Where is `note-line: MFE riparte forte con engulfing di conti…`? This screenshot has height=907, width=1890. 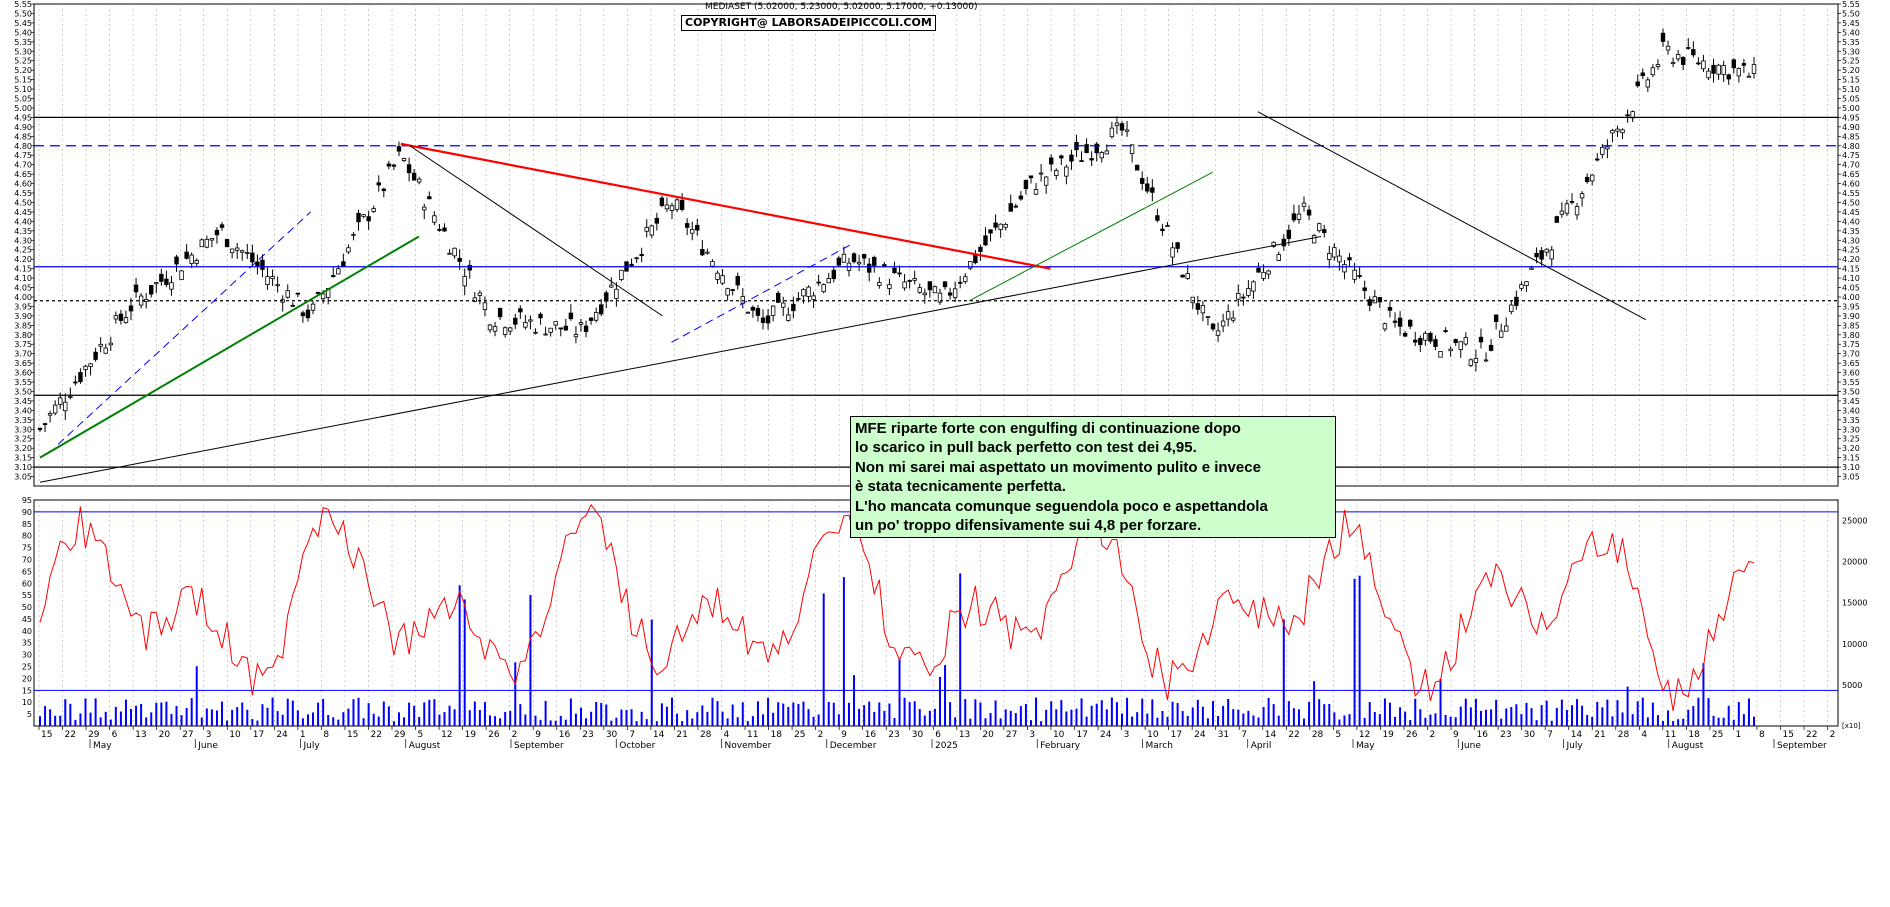
note-line: MFE riparte forte con engulfing di conti… is located at coordinates (1048, 428).